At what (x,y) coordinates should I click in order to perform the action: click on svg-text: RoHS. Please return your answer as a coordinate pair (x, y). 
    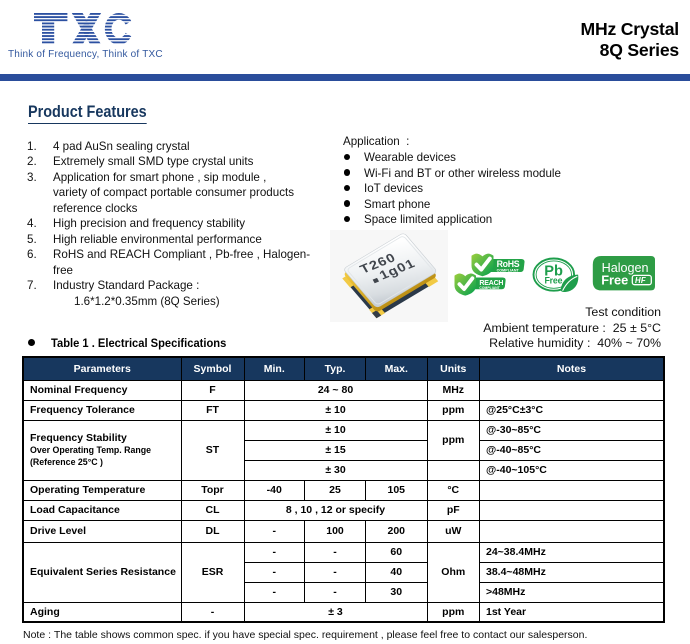
    Looking at the image, I should click on (508, 264).